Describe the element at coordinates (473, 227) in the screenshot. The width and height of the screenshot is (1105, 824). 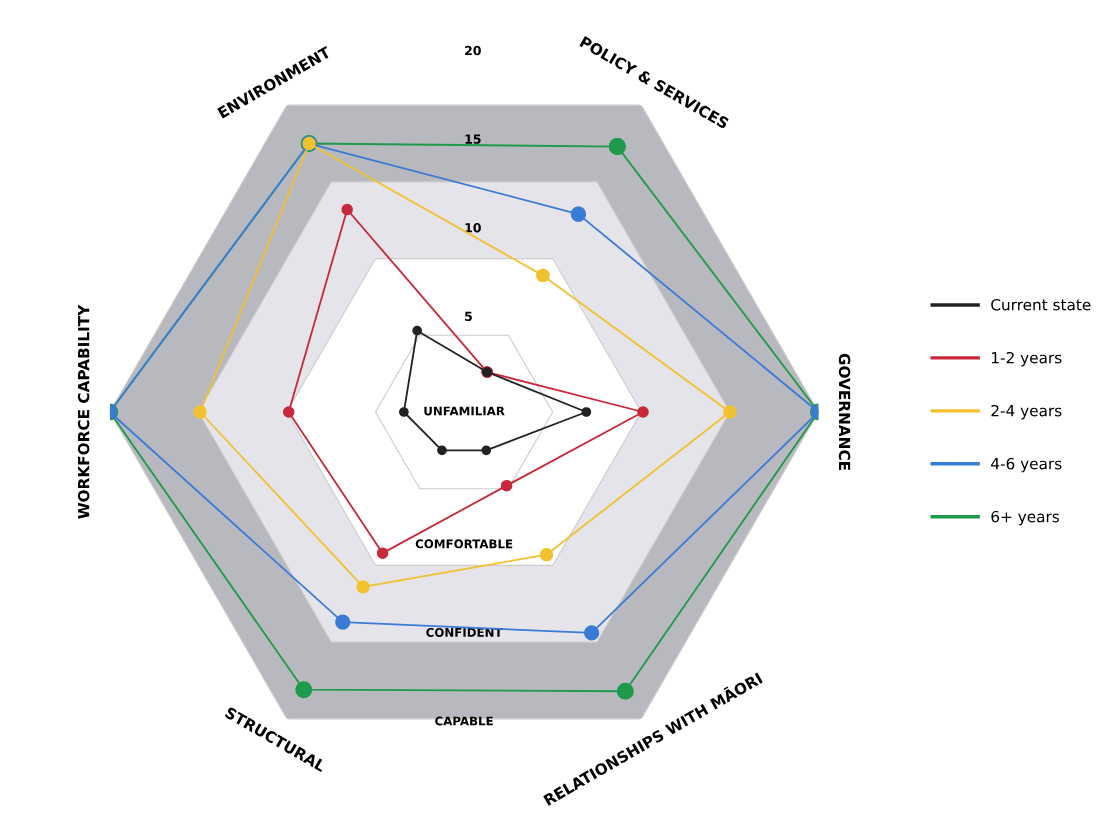
I see `y-tick-label: 10` at that location.